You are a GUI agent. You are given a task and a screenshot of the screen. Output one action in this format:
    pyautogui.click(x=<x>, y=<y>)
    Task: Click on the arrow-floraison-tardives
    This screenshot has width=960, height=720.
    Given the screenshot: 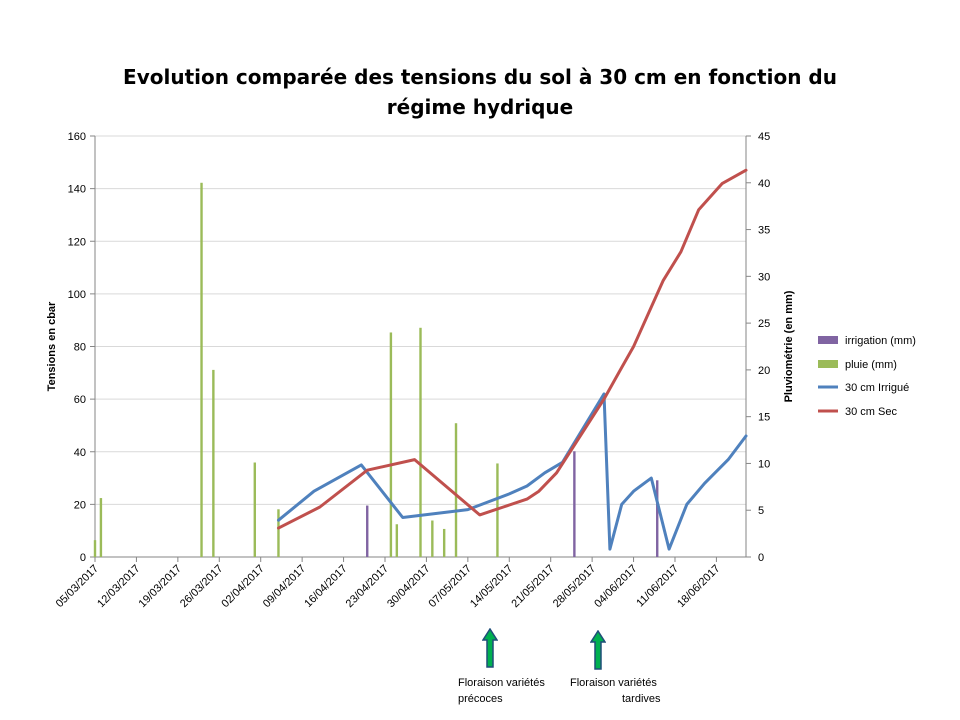 What is the action you would take?
    pyautogui.click(x=598, y=652)
    